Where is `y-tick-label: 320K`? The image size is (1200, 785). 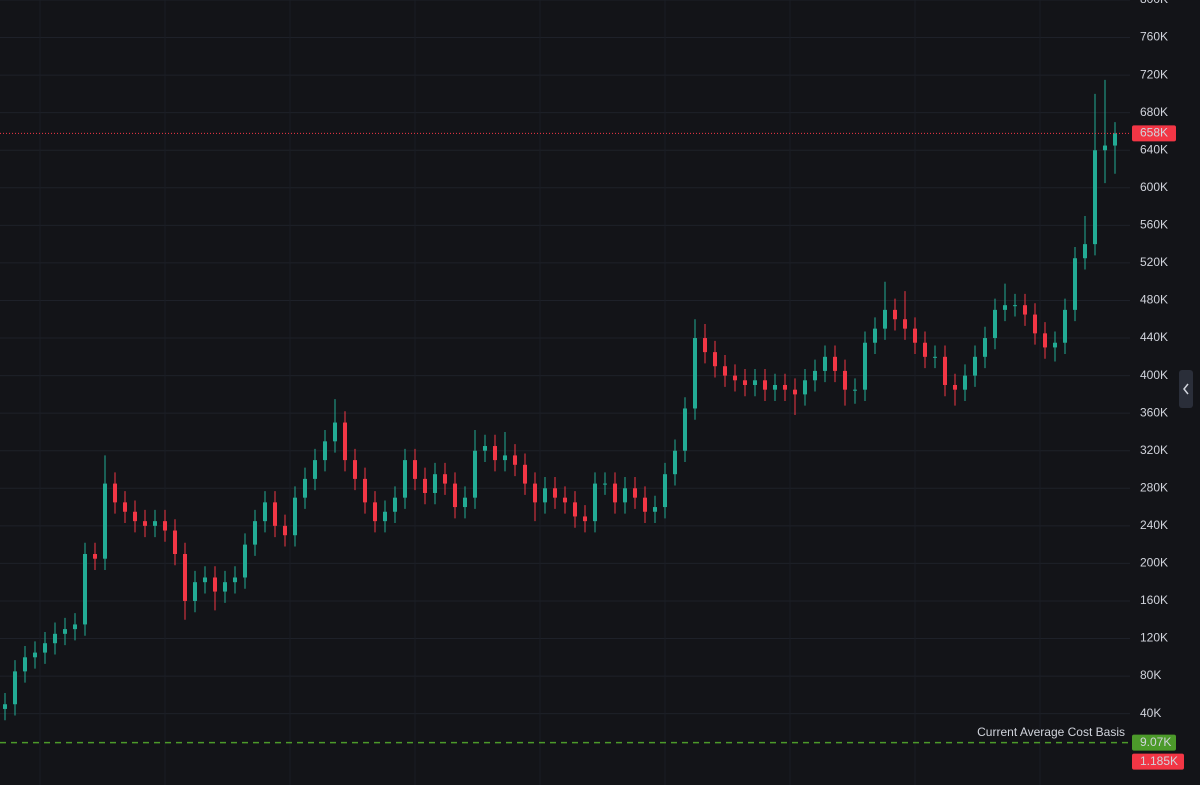 y-tick-label: 320K is located at coordinates (1154, 450).